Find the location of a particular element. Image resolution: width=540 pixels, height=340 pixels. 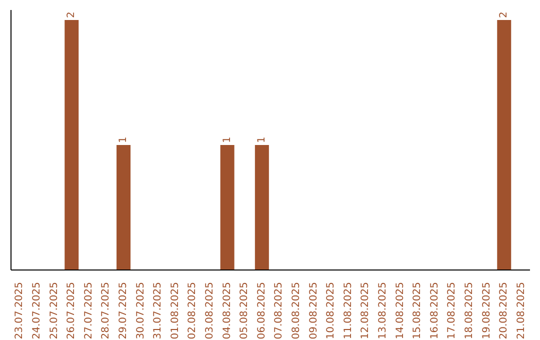

x-tick-label: 20.08.2025 is located at coordinates (504, 311).